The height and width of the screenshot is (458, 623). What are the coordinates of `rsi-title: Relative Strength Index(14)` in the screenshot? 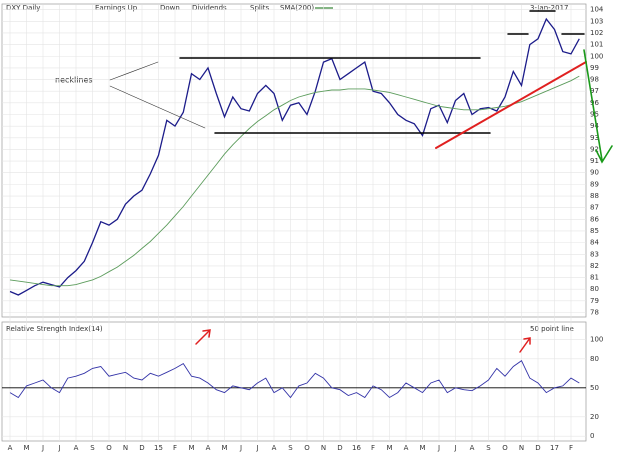 It's located at (54, 329).